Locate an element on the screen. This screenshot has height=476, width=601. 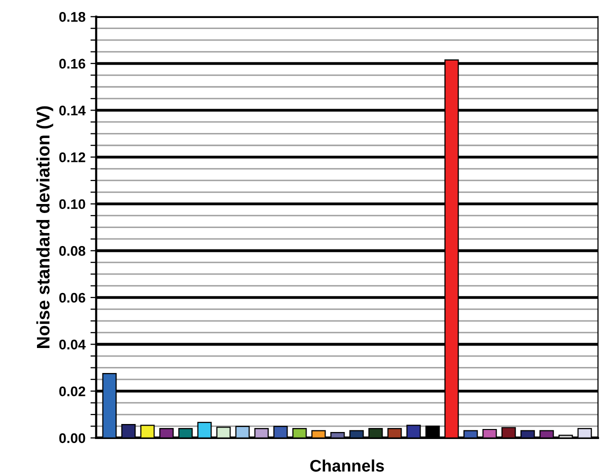
y-axis-title: Noise standard deviation (V) is located at coordinates (45, 227).